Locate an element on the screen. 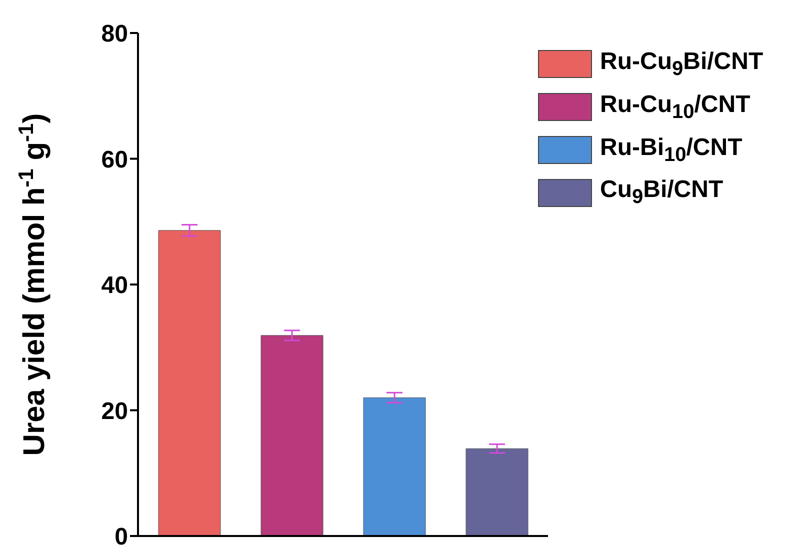  y-tick-label: 60 is located at coordinates (114, 160).